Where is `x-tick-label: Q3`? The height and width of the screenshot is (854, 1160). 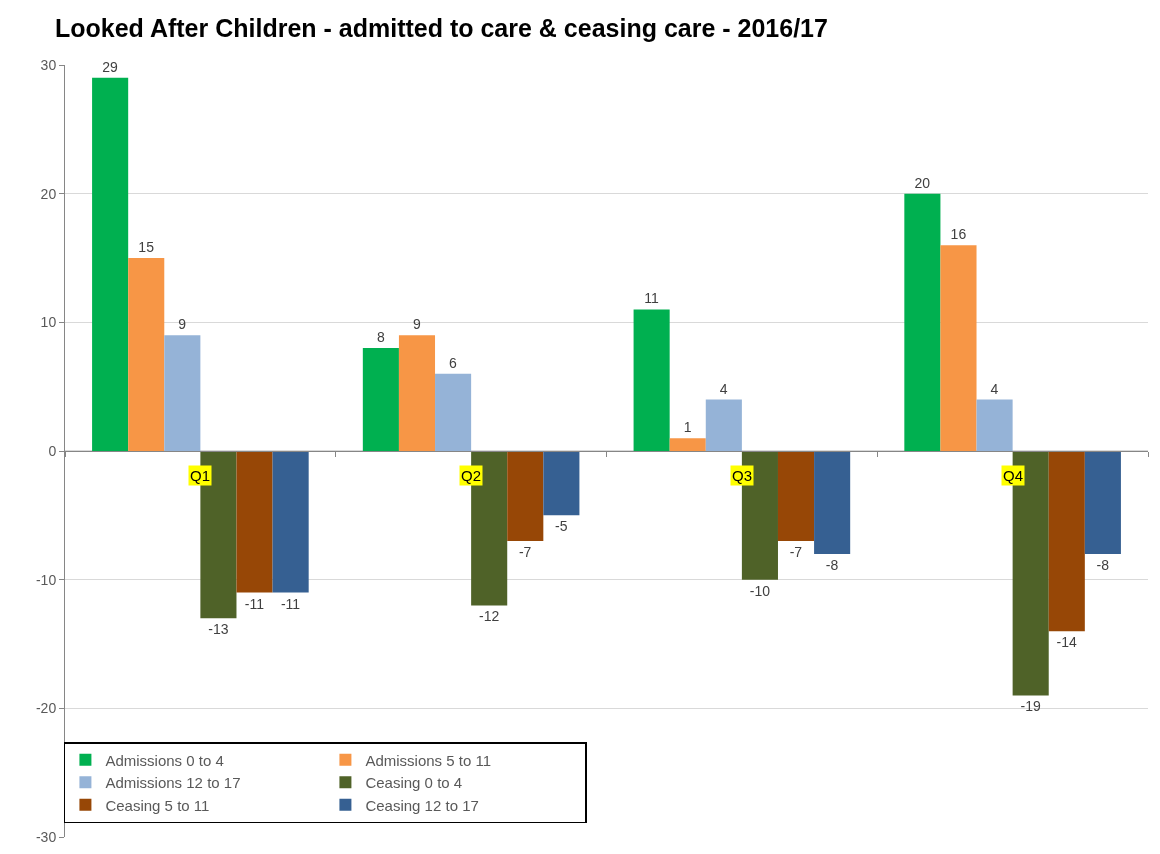 x-tick-label: Q3 is located at coordinates (742, 475).